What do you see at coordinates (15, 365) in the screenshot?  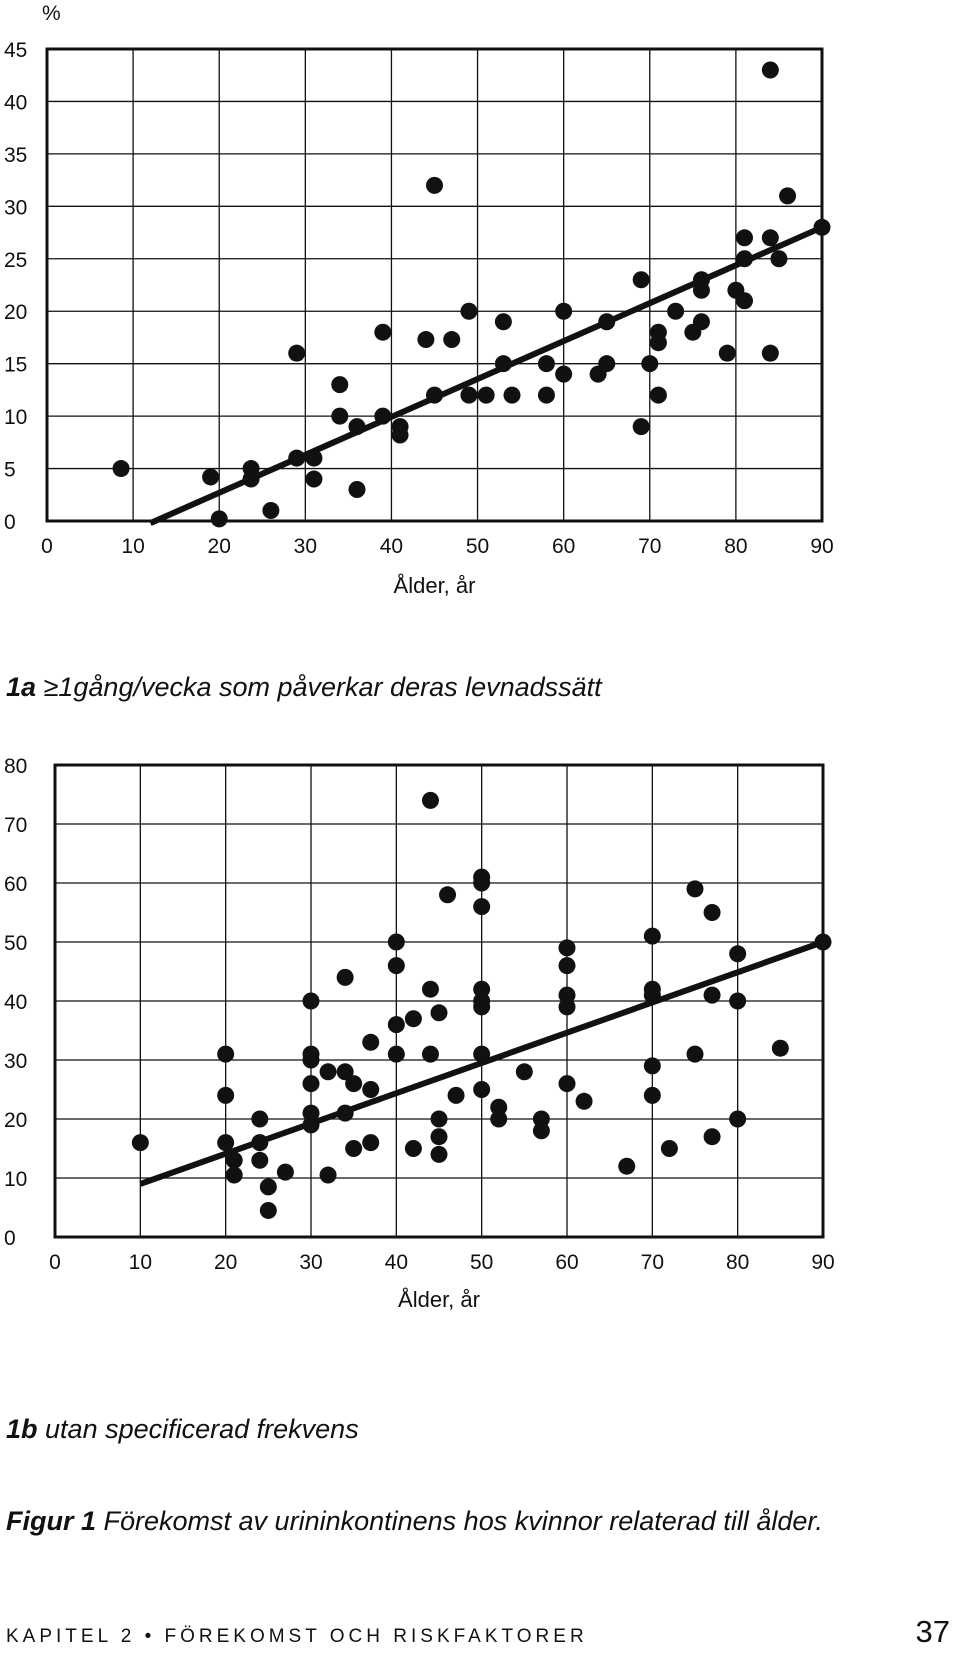 I see `chart-1a-y-tick-label: 15` at bounding box center [15, 365].